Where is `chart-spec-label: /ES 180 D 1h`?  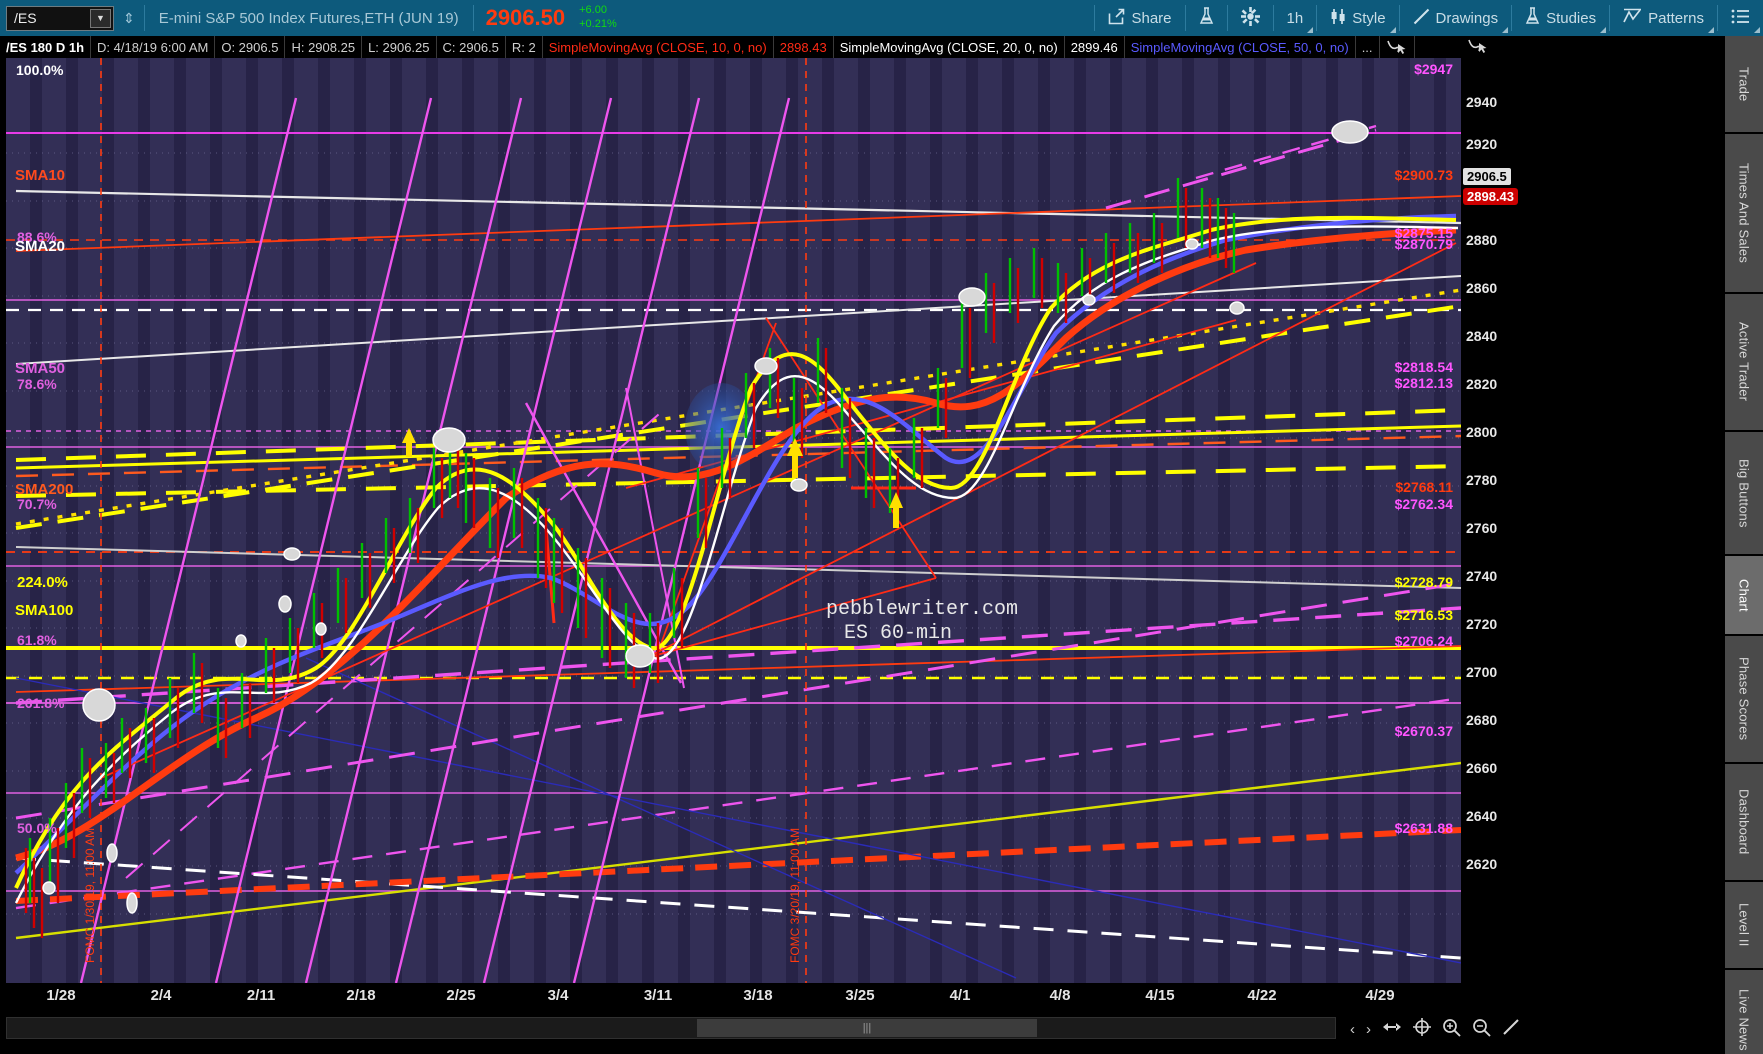
chart-spec-label: /ES 180 D 1h is located at coordinates (46, 47).